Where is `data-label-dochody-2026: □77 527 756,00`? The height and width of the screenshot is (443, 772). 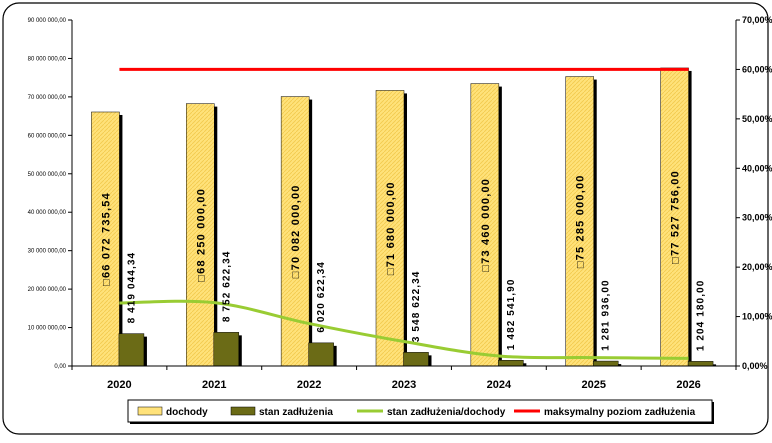 data-label-dochody-2026: □77 527 756,00 is located at coordinates (676, 217).